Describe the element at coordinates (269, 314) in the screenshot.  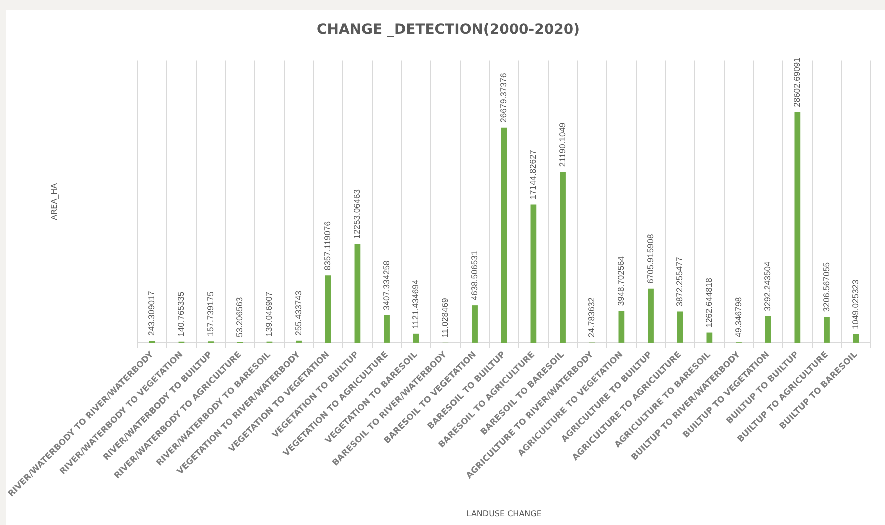
I see `data-label: 139.046907` at that location.